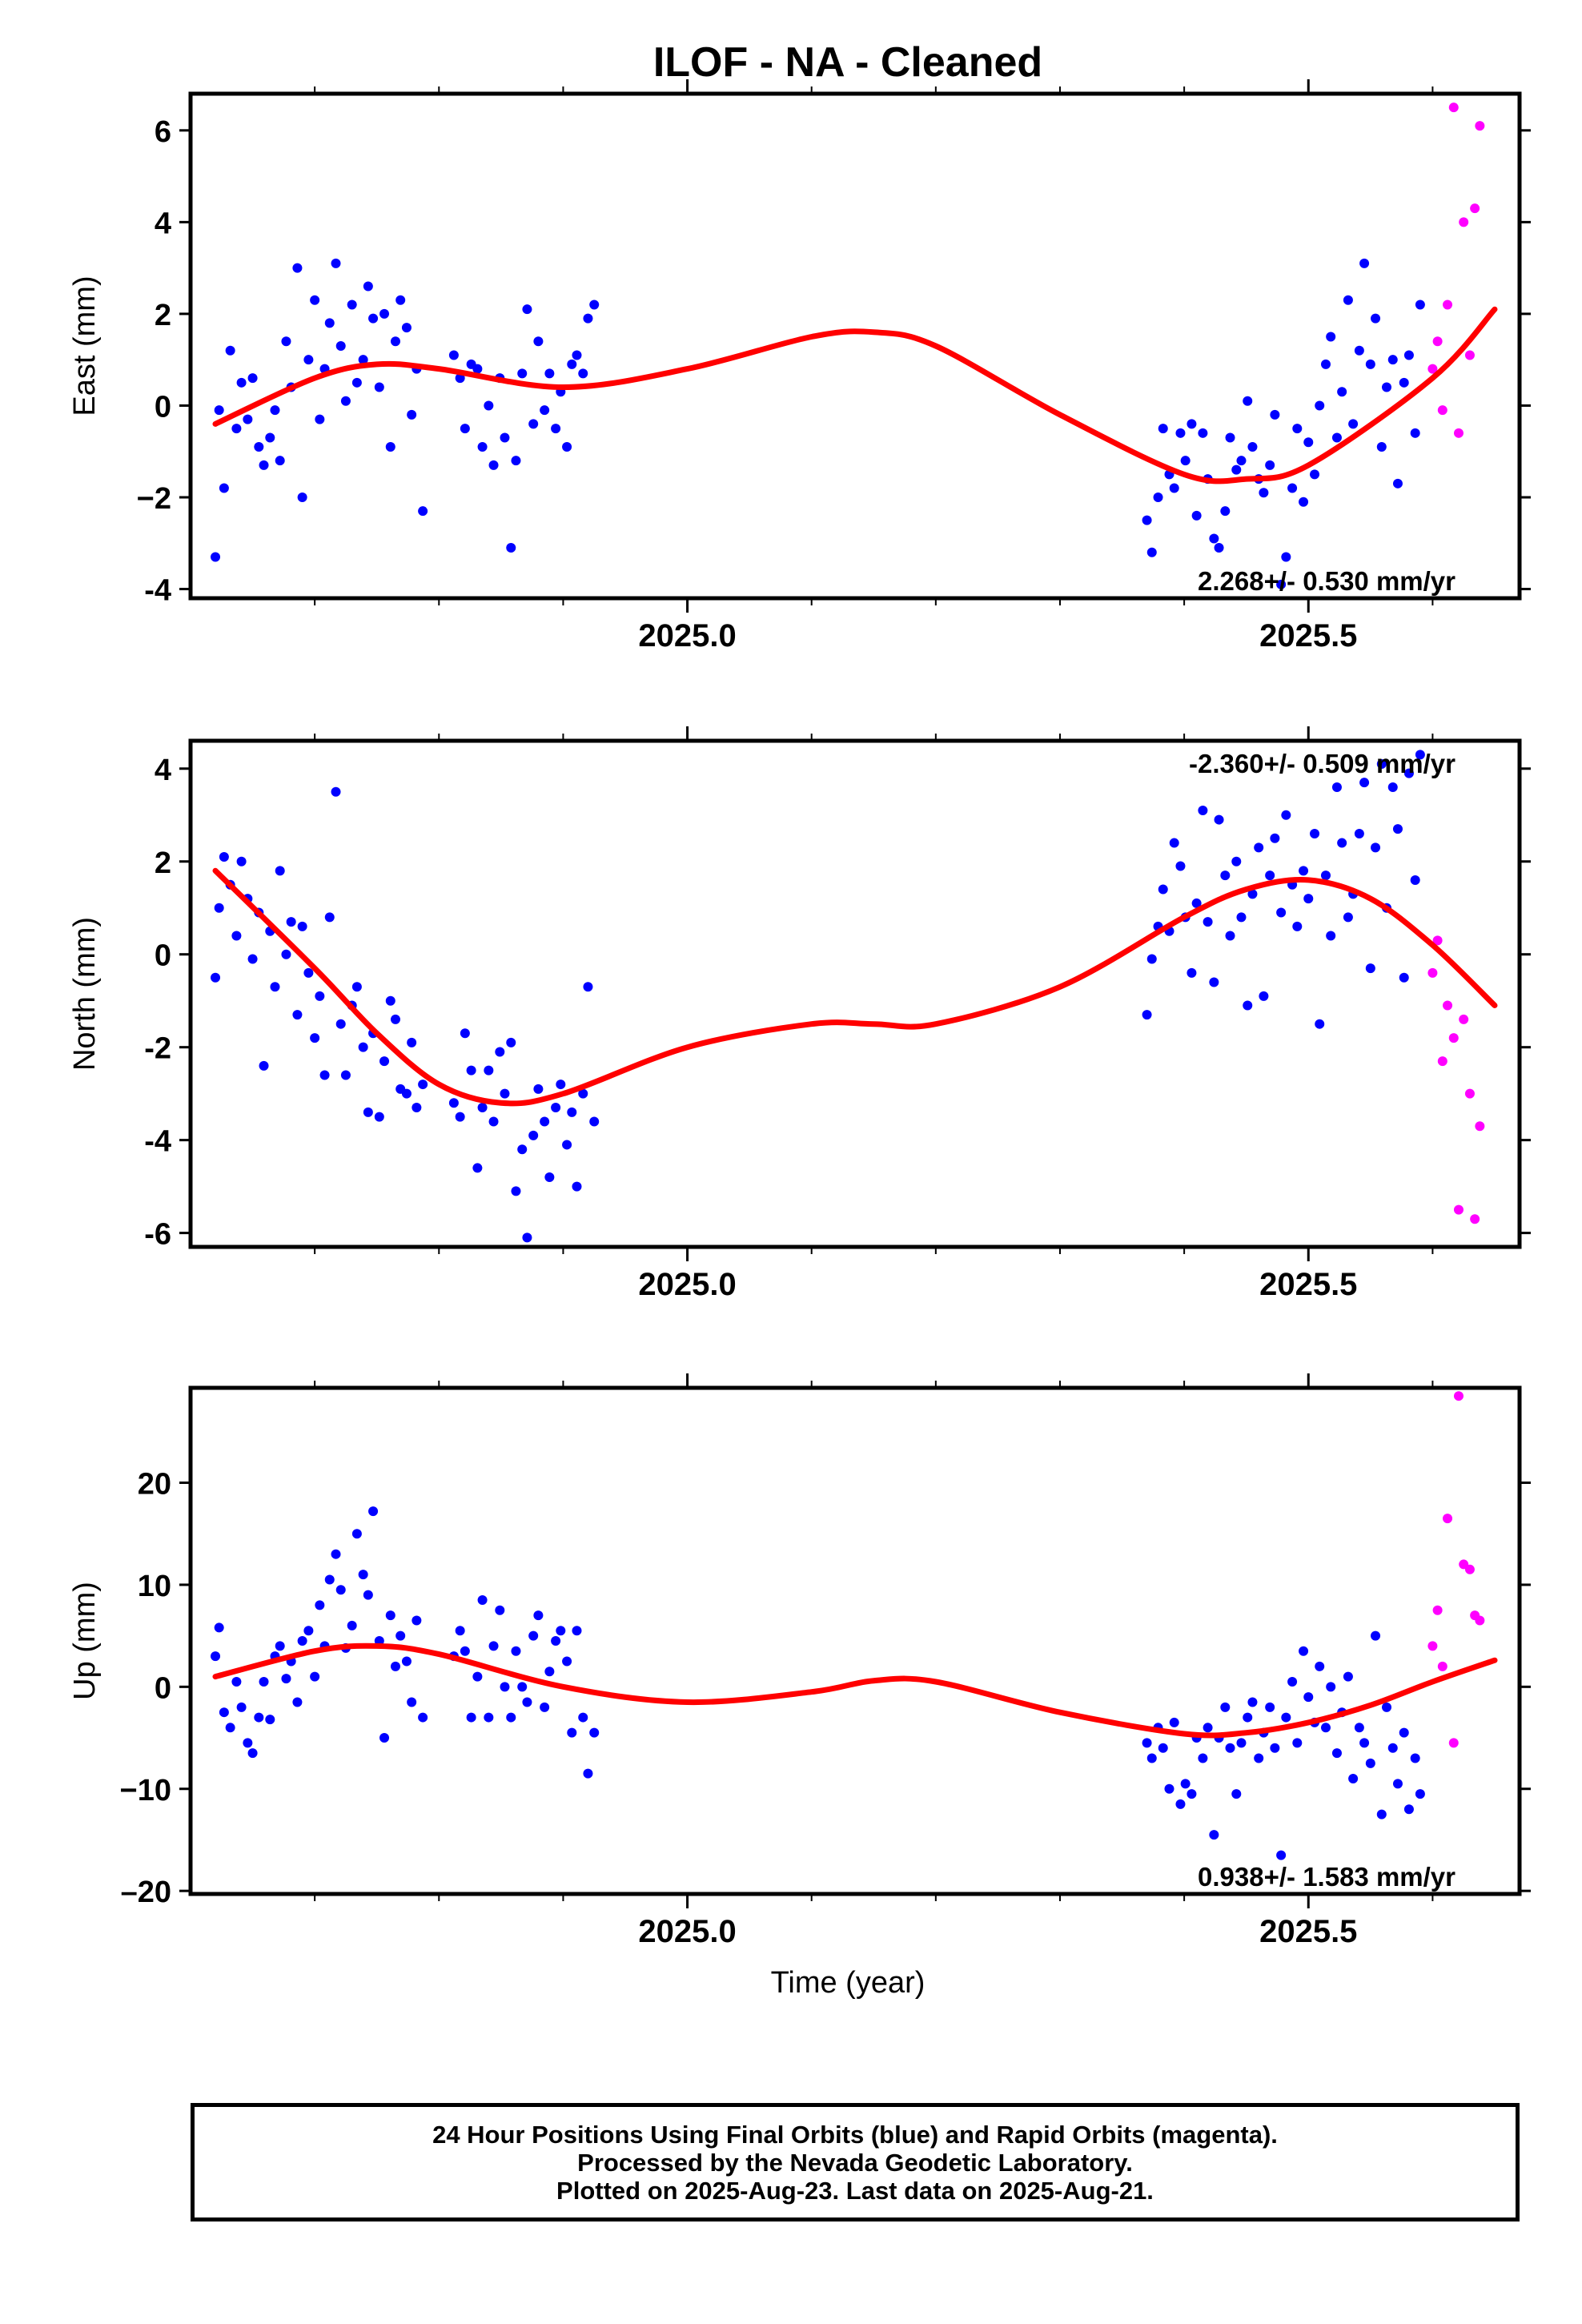 The image size is (1582, 2324). What do you see at coordinates (687, 635) in the screenshot?
I see `east-x-tick-label: 2025.0` at bounding box center [687, 635].